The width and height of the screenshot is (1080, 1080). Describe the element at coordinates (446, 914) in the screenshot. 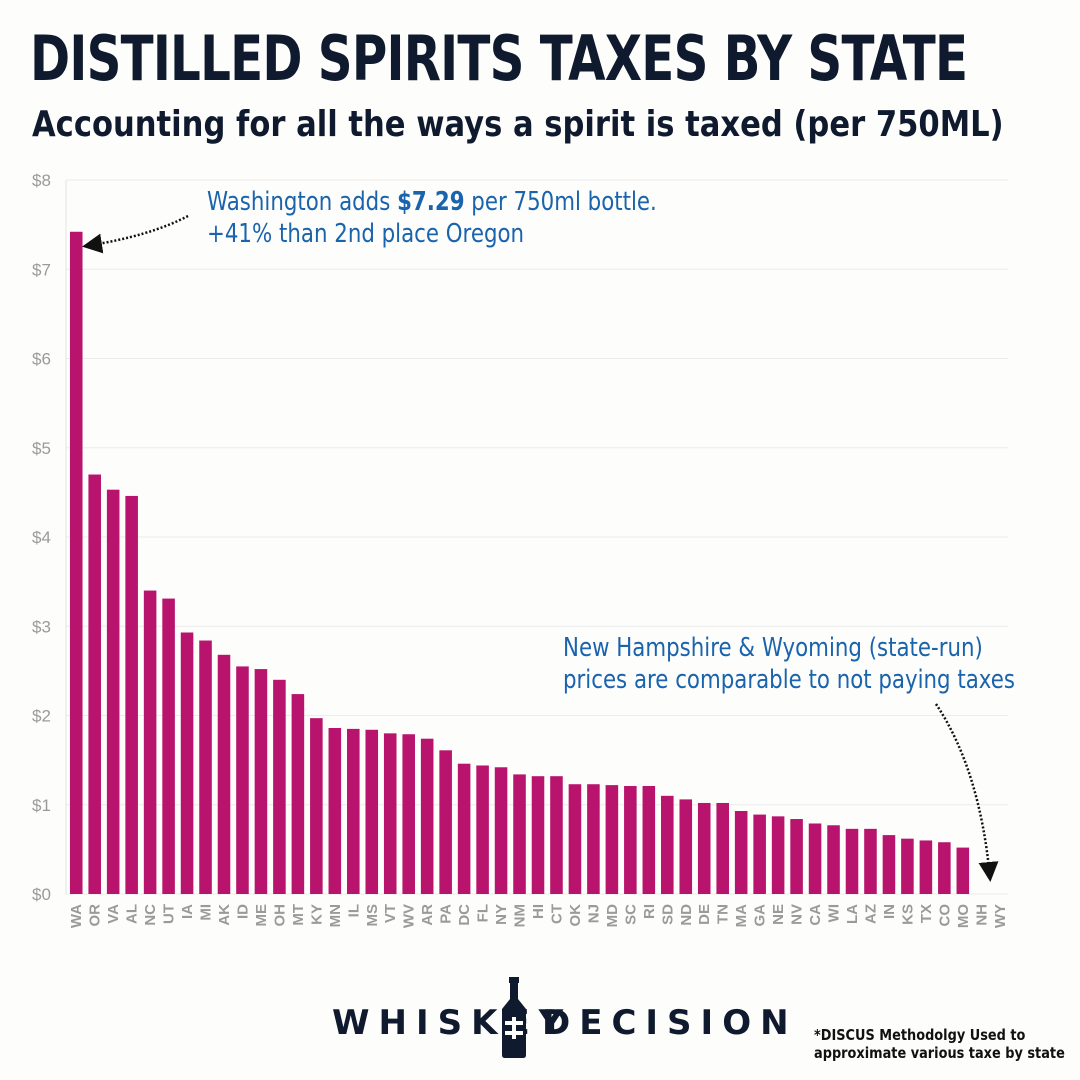

I see `x-tick-label-pa: PA` at that location.